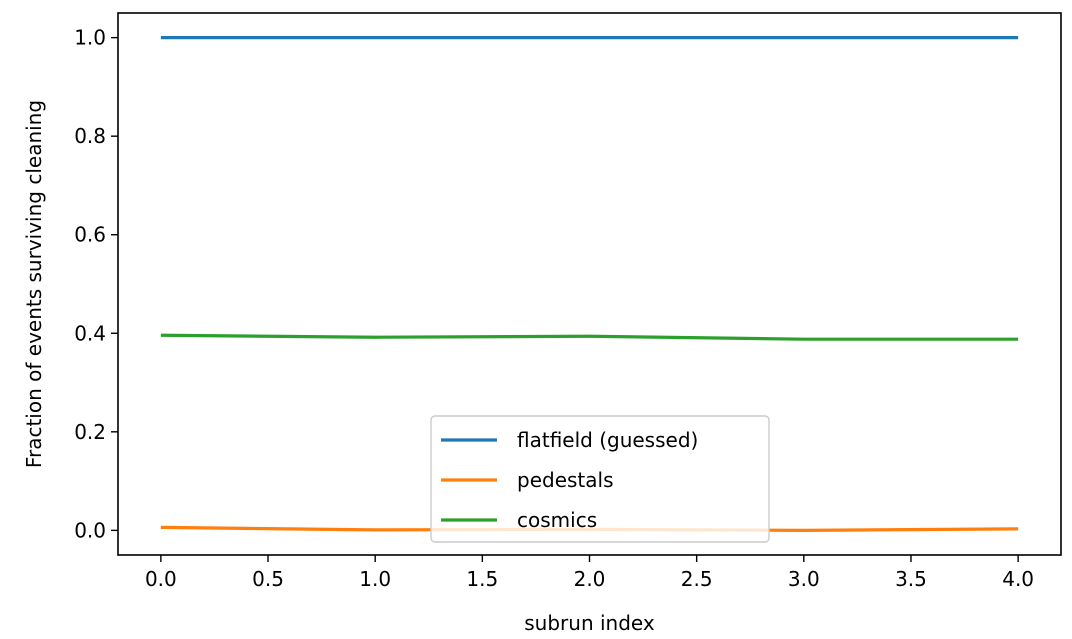 This screenshot has width=1072, height=639. Describe the element at coordinates (697, 579) in the screenshot. I see `x-tick-label: 2.5` at that location.